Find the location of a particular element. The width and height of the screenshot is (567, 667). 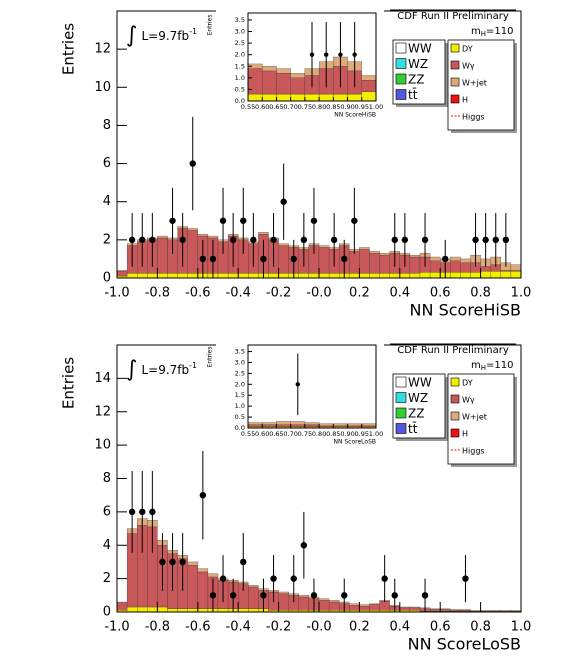

mass-subscript: H is located at coordinates (483, 34).